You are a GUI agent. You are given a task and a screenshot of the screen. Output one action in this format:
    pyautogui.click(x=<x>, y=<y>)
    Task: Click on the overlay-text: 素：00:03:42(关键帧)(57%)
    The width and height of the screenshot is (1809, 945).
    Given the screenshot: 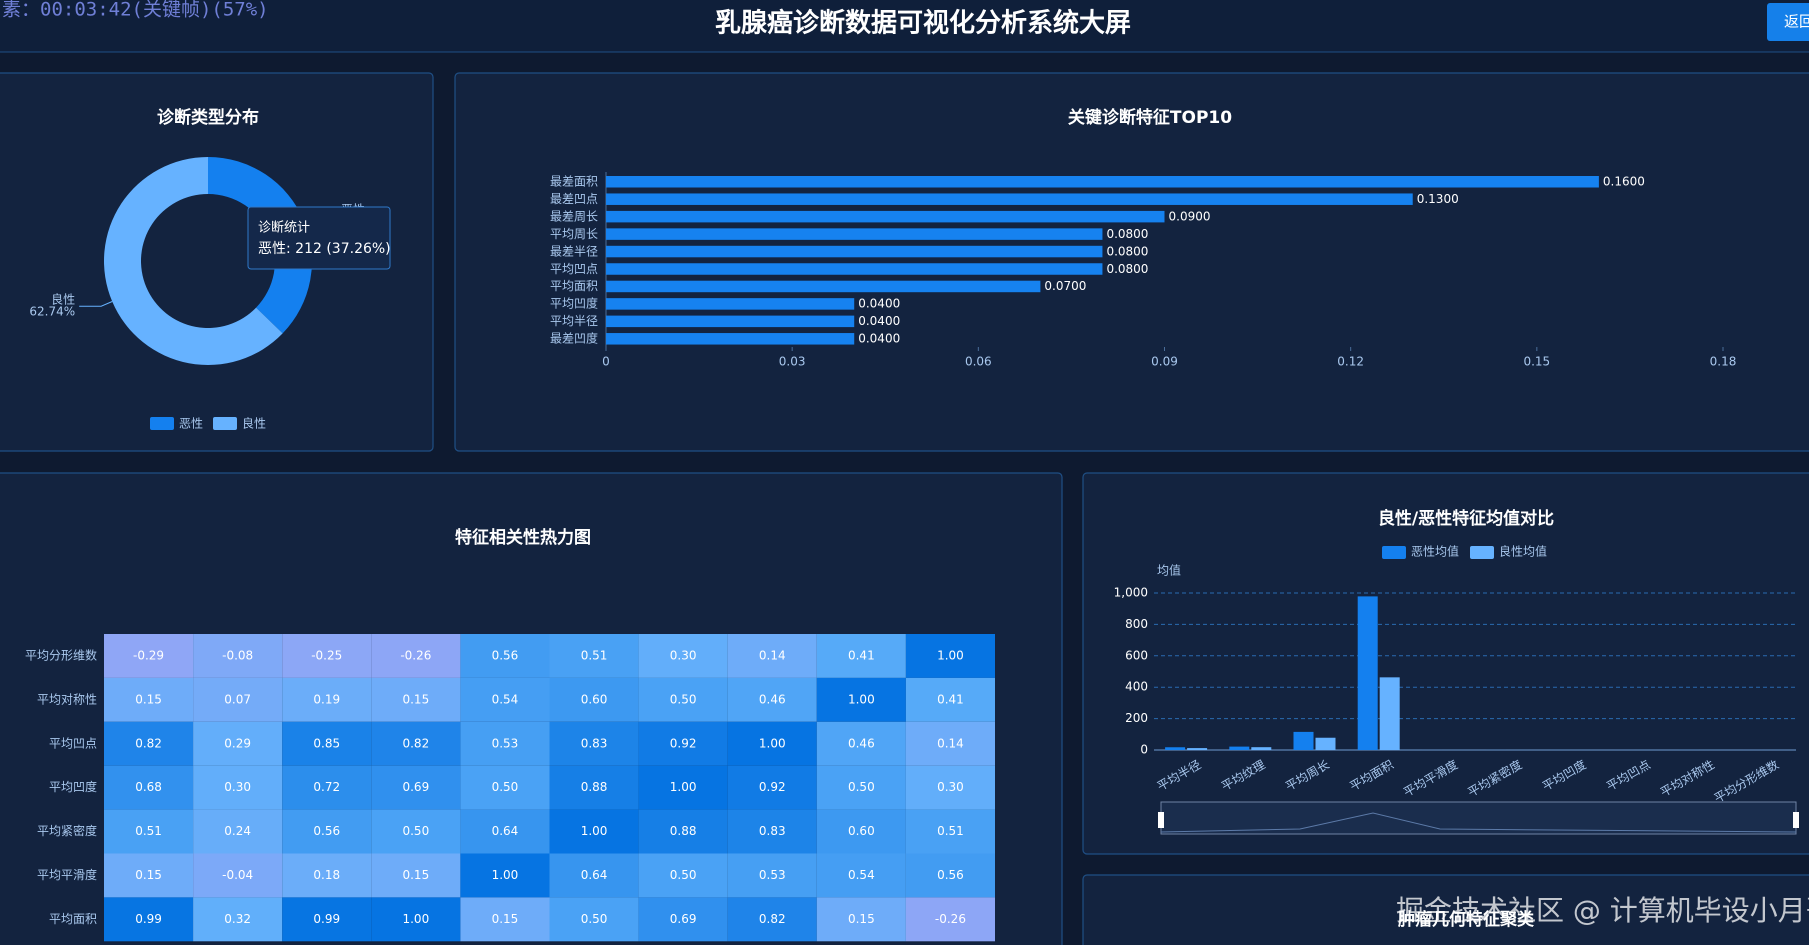 What is the action you would take?
    pyautogui.click(x=135, y=10)
    